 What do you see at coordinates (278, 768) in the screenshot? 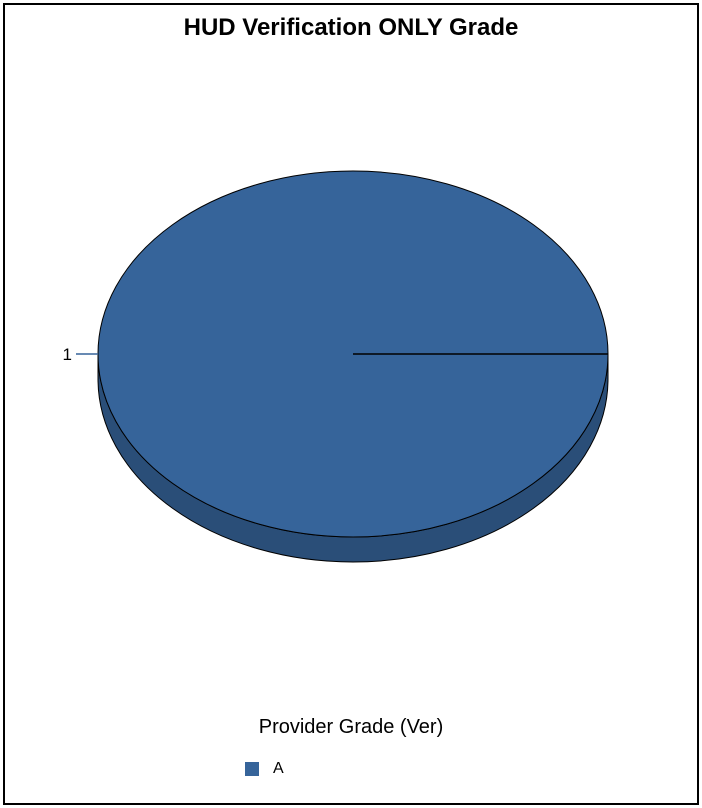
I see `legend-label: A` at bounding box center [278, 768].